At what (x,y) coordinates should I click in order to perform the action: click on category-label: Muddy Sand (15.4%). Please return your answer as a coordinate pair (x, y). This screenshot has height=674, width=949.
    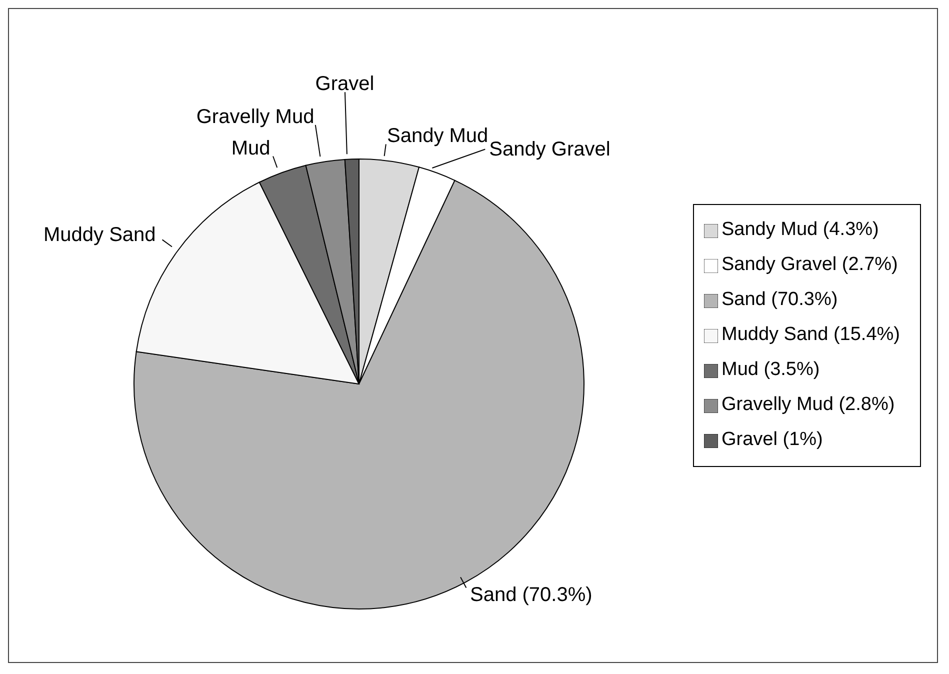
    Looking at the image, I should click on (811, 334).